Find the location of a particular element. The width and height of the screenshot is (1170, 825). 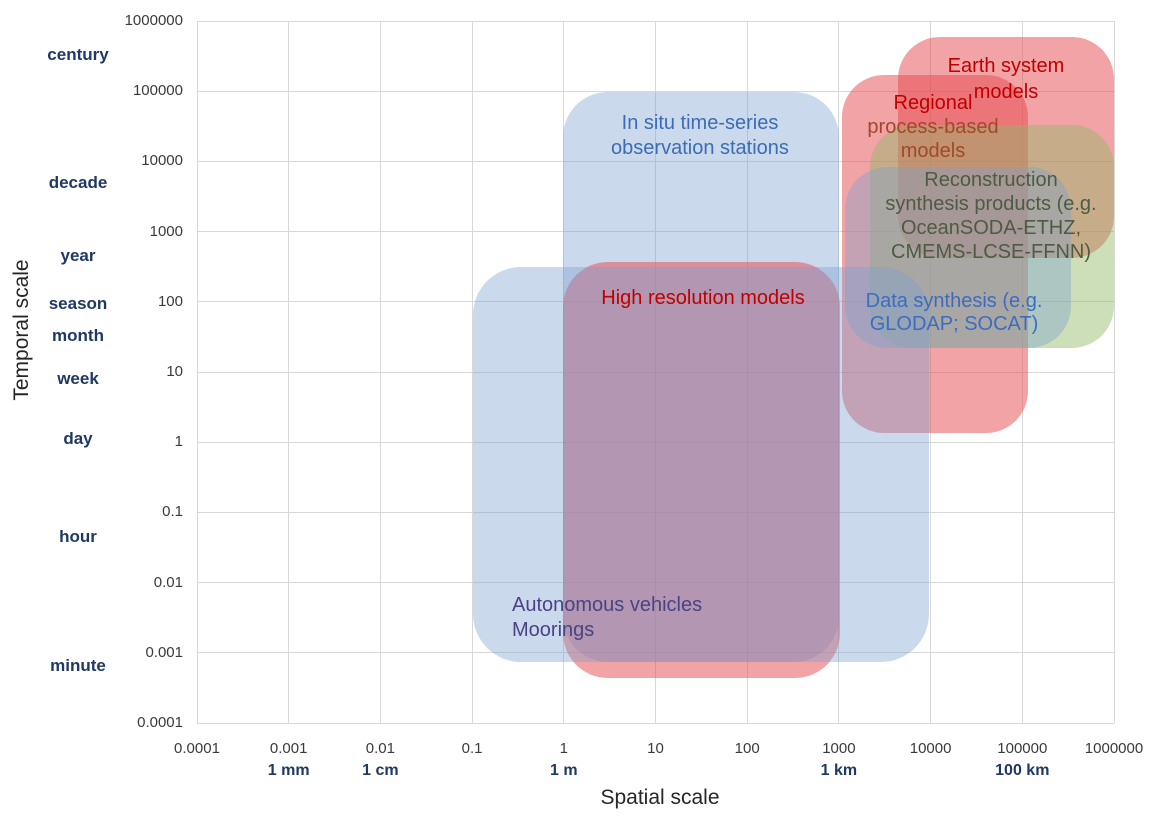

x-tick-label: 1000000 is located at coordinates (1114, 748).